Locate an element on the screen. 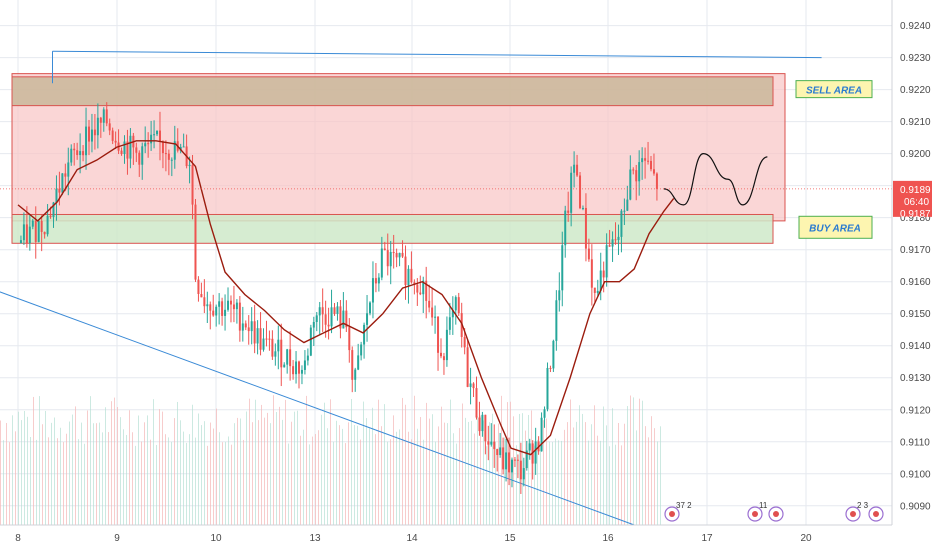 This screenshot has height=550, width=932. y-tick-label: 0.9180 is located at coordinates (915, 218).